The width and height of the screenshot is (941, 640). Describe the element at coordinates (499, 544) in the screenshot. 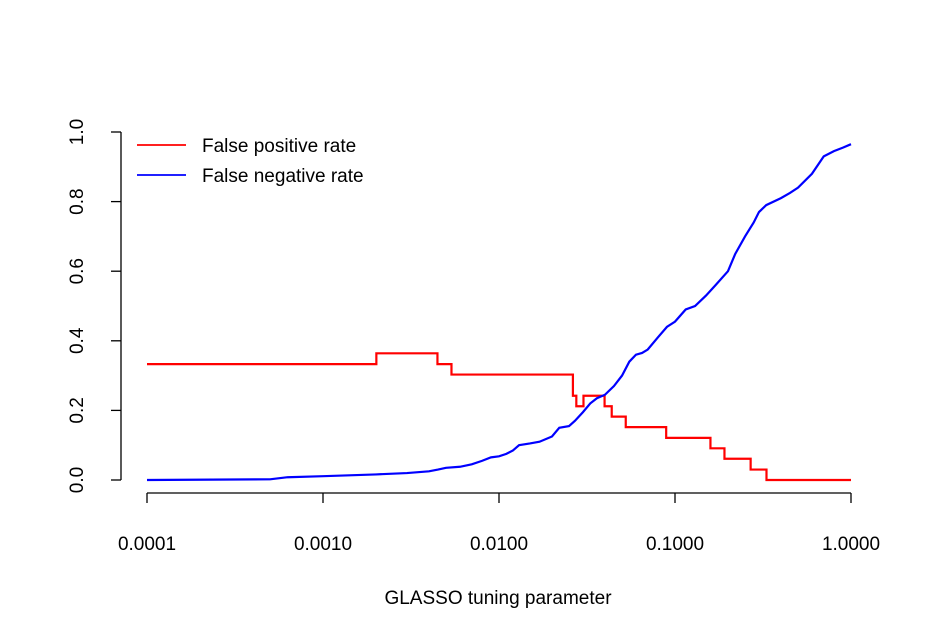

I see `x-tick-label: 0.0100` at that location.